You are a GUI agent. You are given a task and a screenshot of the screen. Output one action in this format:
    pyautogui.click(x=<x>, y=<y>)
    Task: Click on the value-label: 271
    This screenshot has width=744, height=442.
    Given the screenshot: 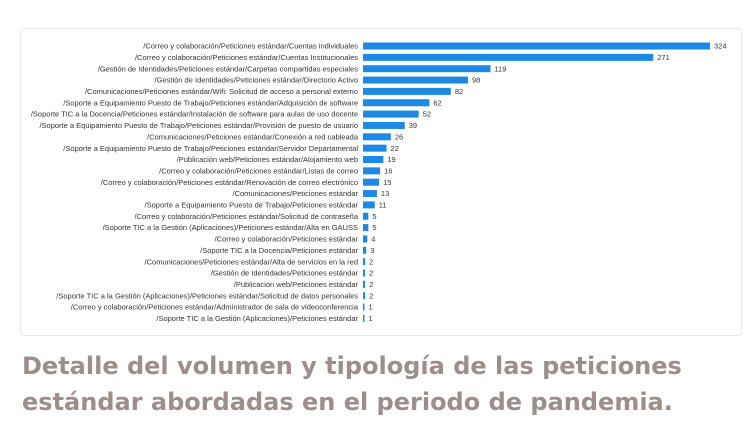 What is the action you would take?
    pyautogui.click(x=663, y=57)
    